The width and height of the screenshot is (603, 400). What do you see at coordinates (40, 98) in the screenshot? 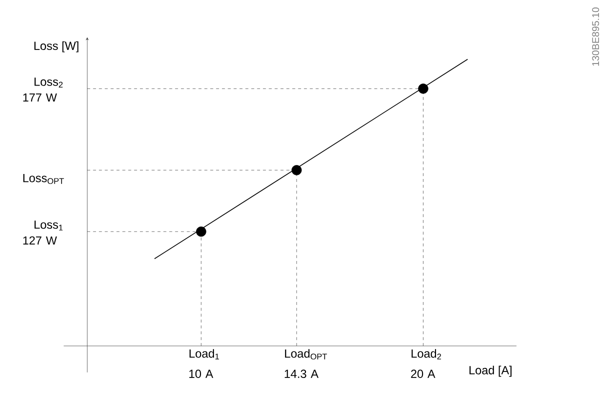
I see `y-tick-label: 177 W` at bounding box center [40, 98].